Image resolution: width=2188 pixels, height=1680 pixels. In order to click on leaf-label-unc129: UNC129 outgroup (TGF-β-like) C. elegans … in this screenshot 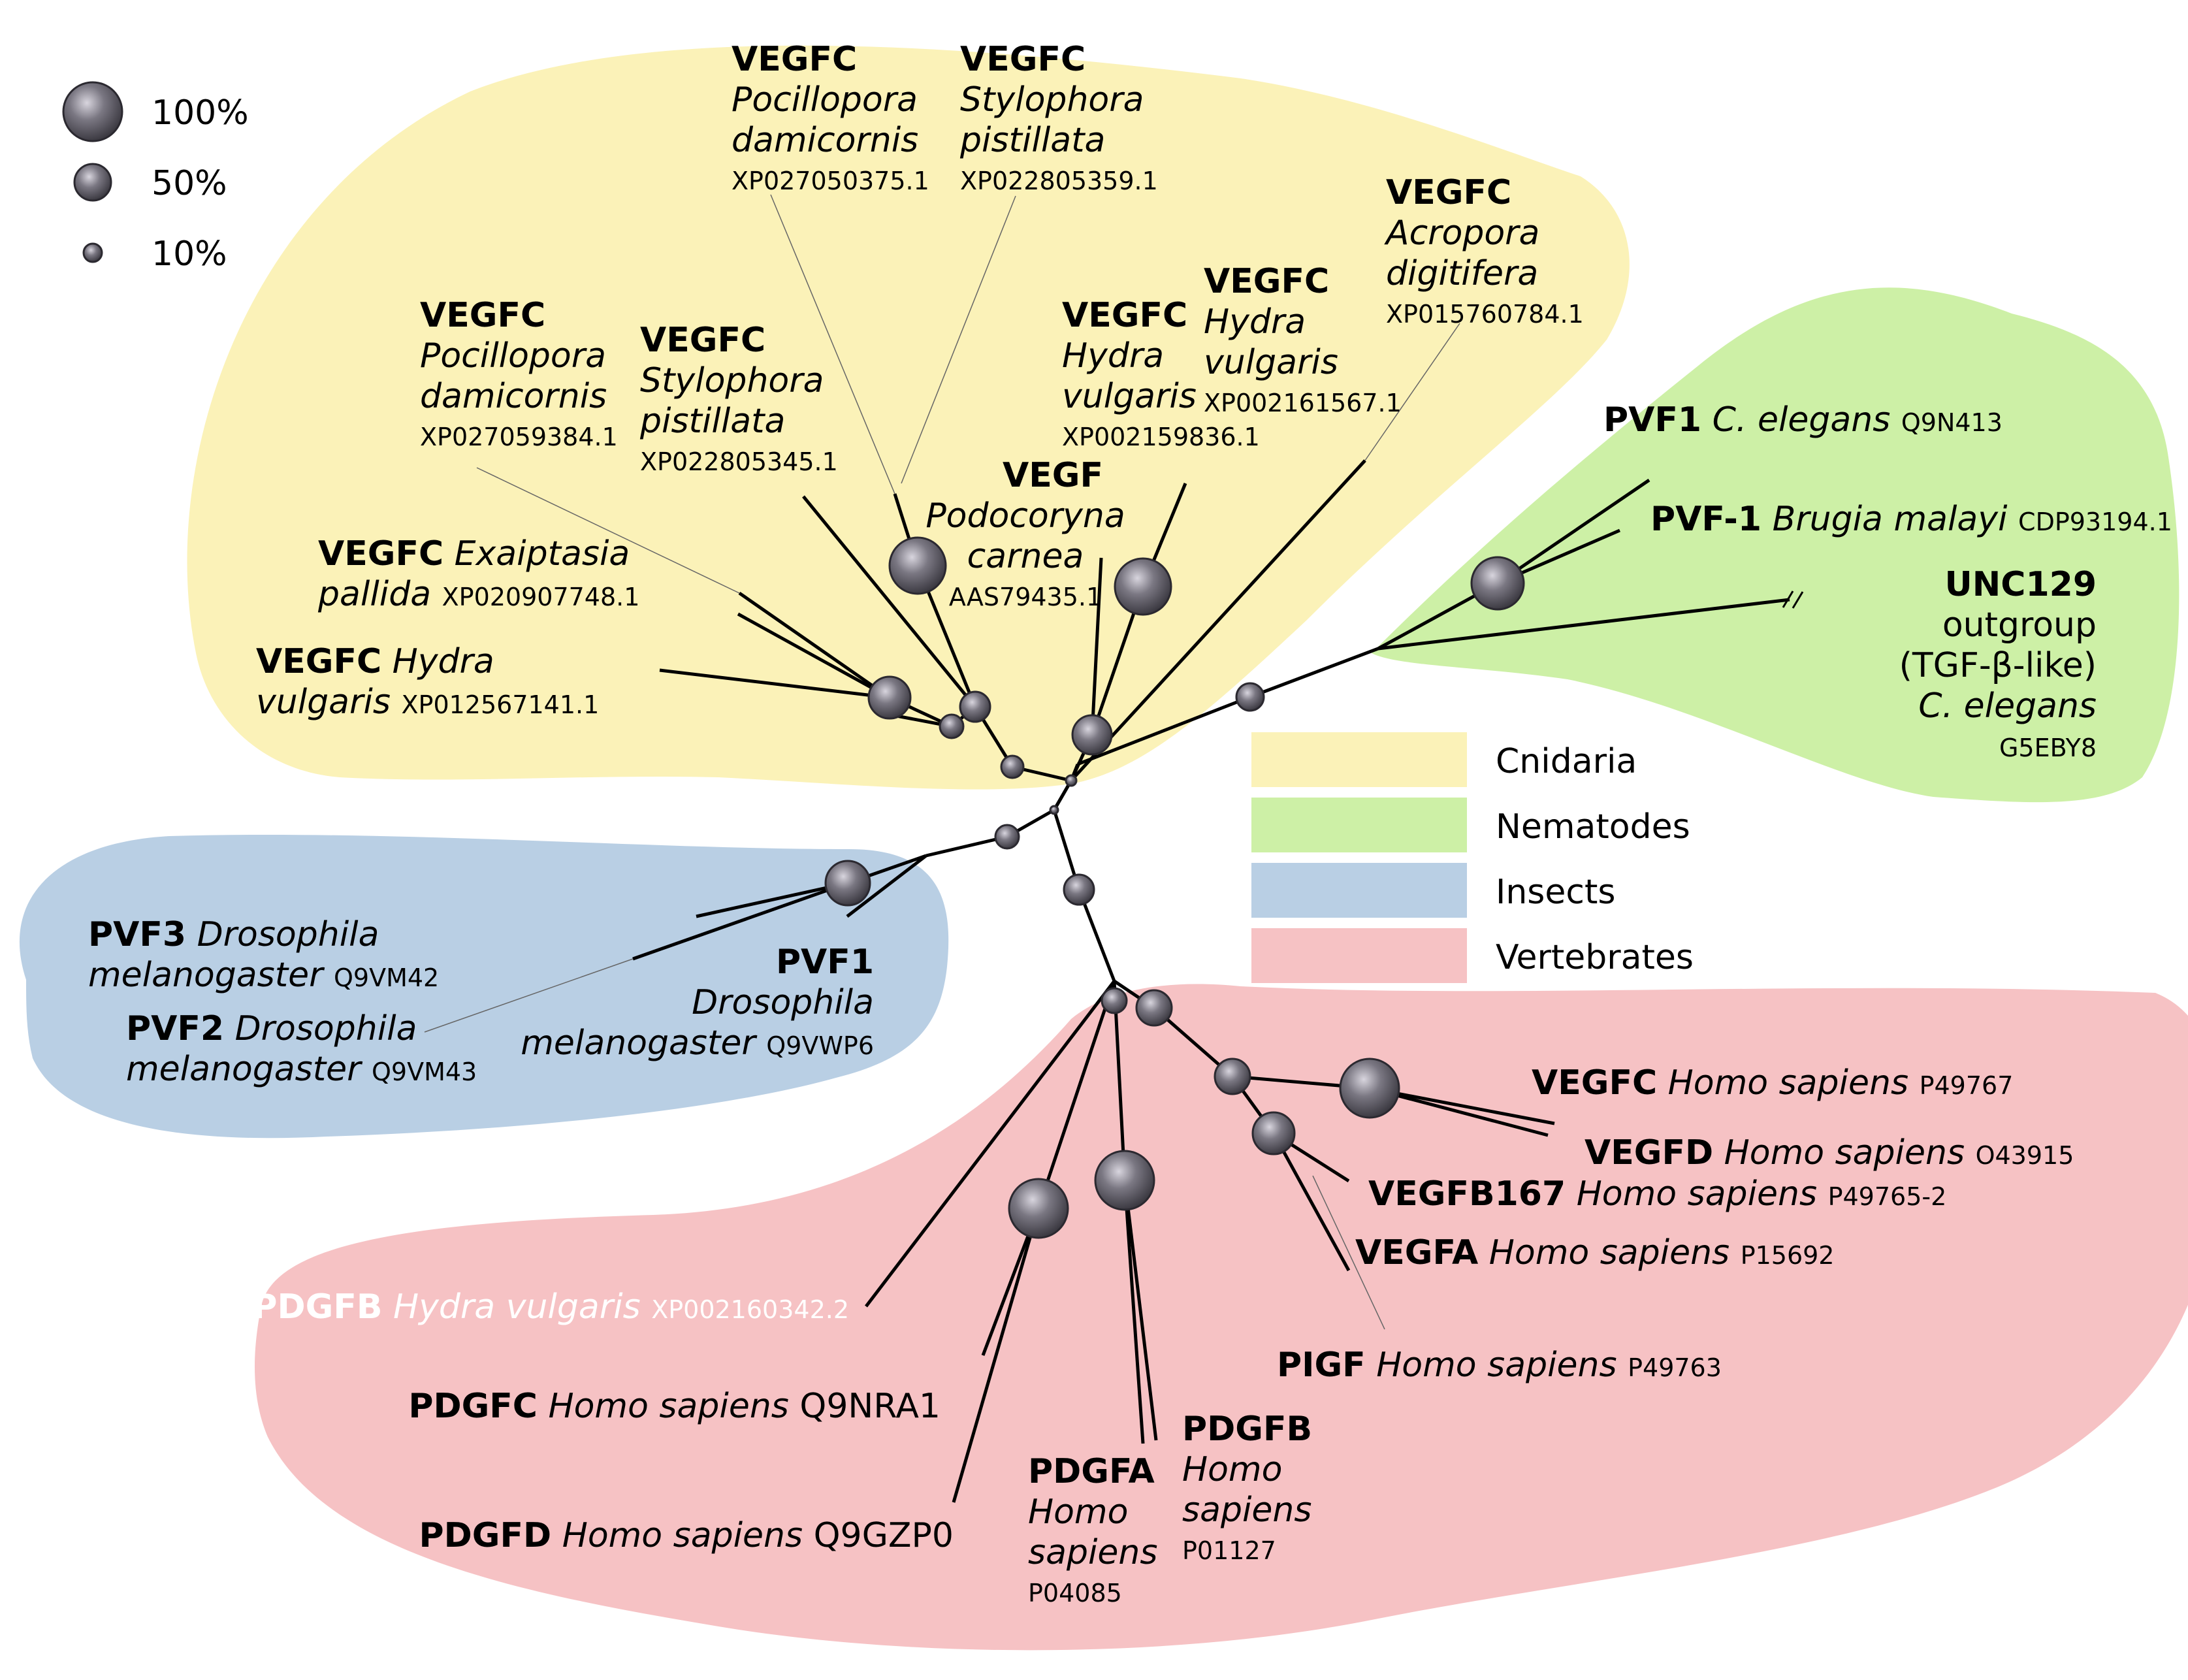, I will do `click(1998, 663)`.